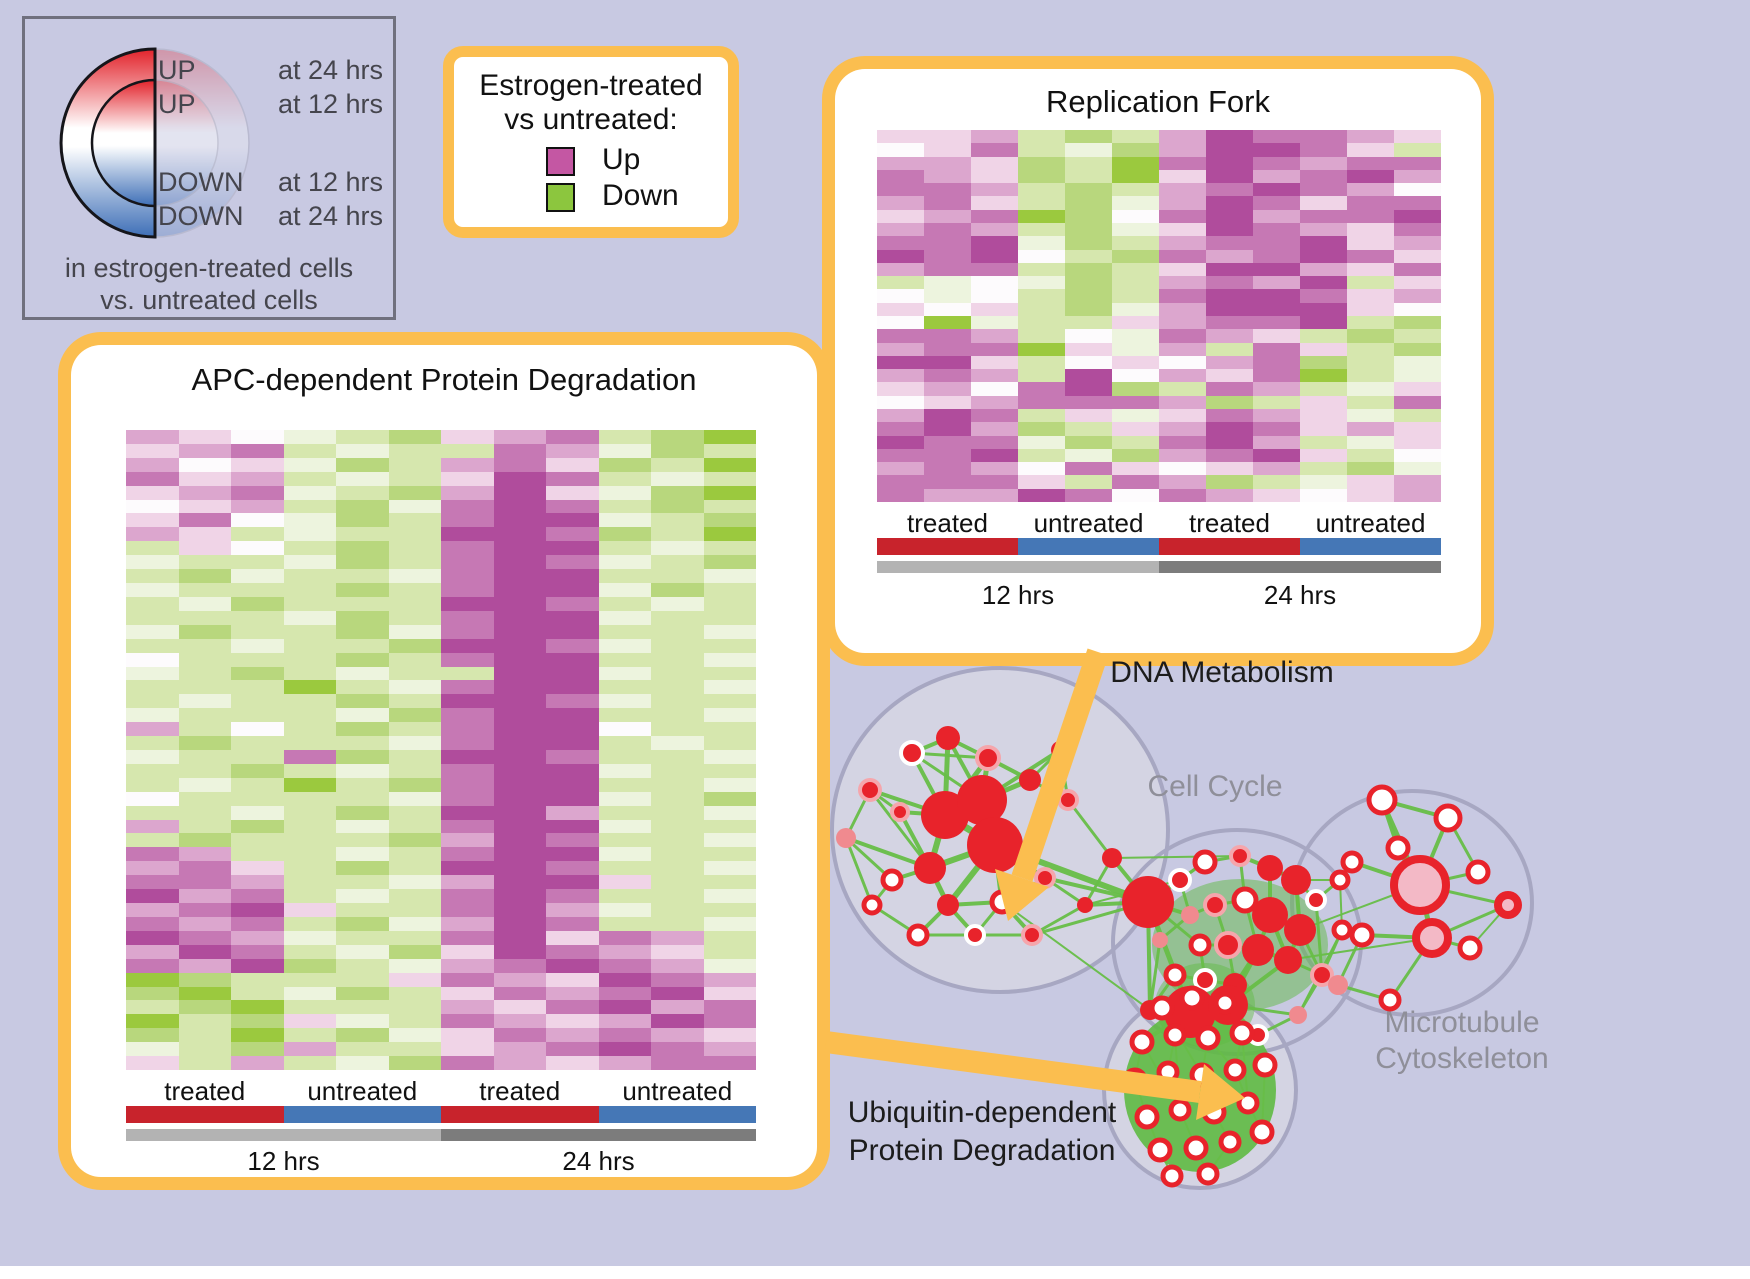  I want to click on updown-legend-title-line2: vs untreated:, so click(591, 119).